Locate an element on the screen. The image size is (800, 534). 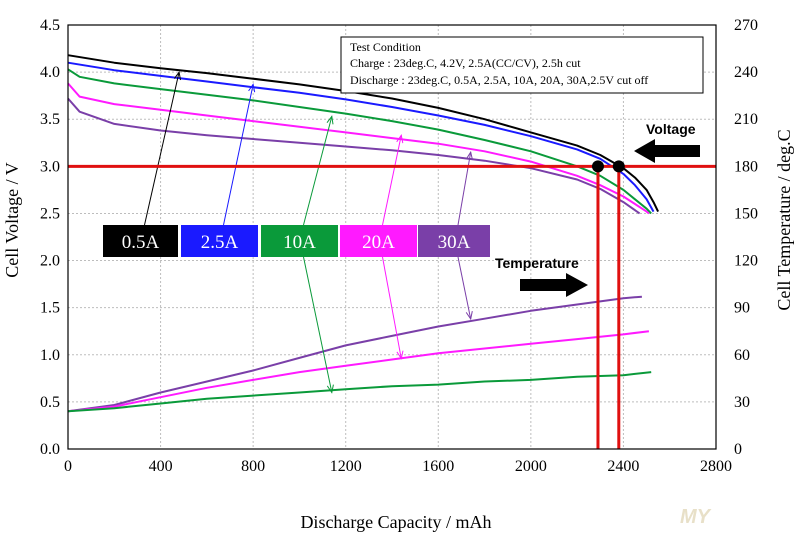
legend-swatch-10A is located at coordinates (299, 241).